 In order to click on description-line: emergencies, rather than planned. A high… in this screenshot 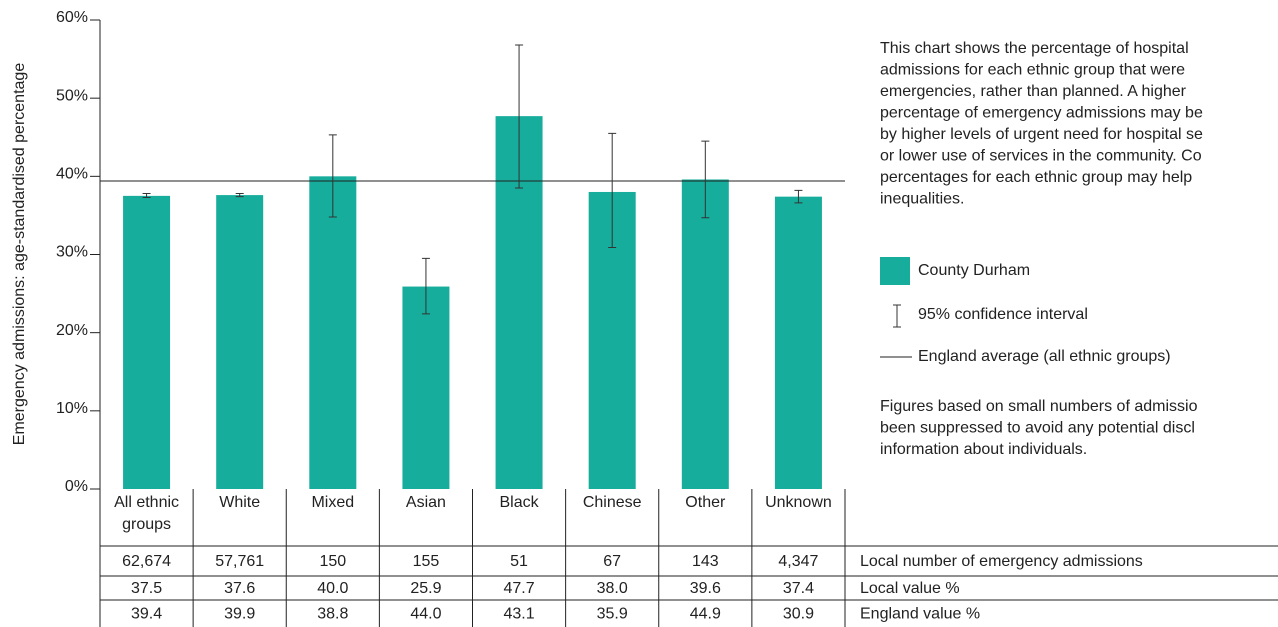, I will do `click(1033, 91)`.